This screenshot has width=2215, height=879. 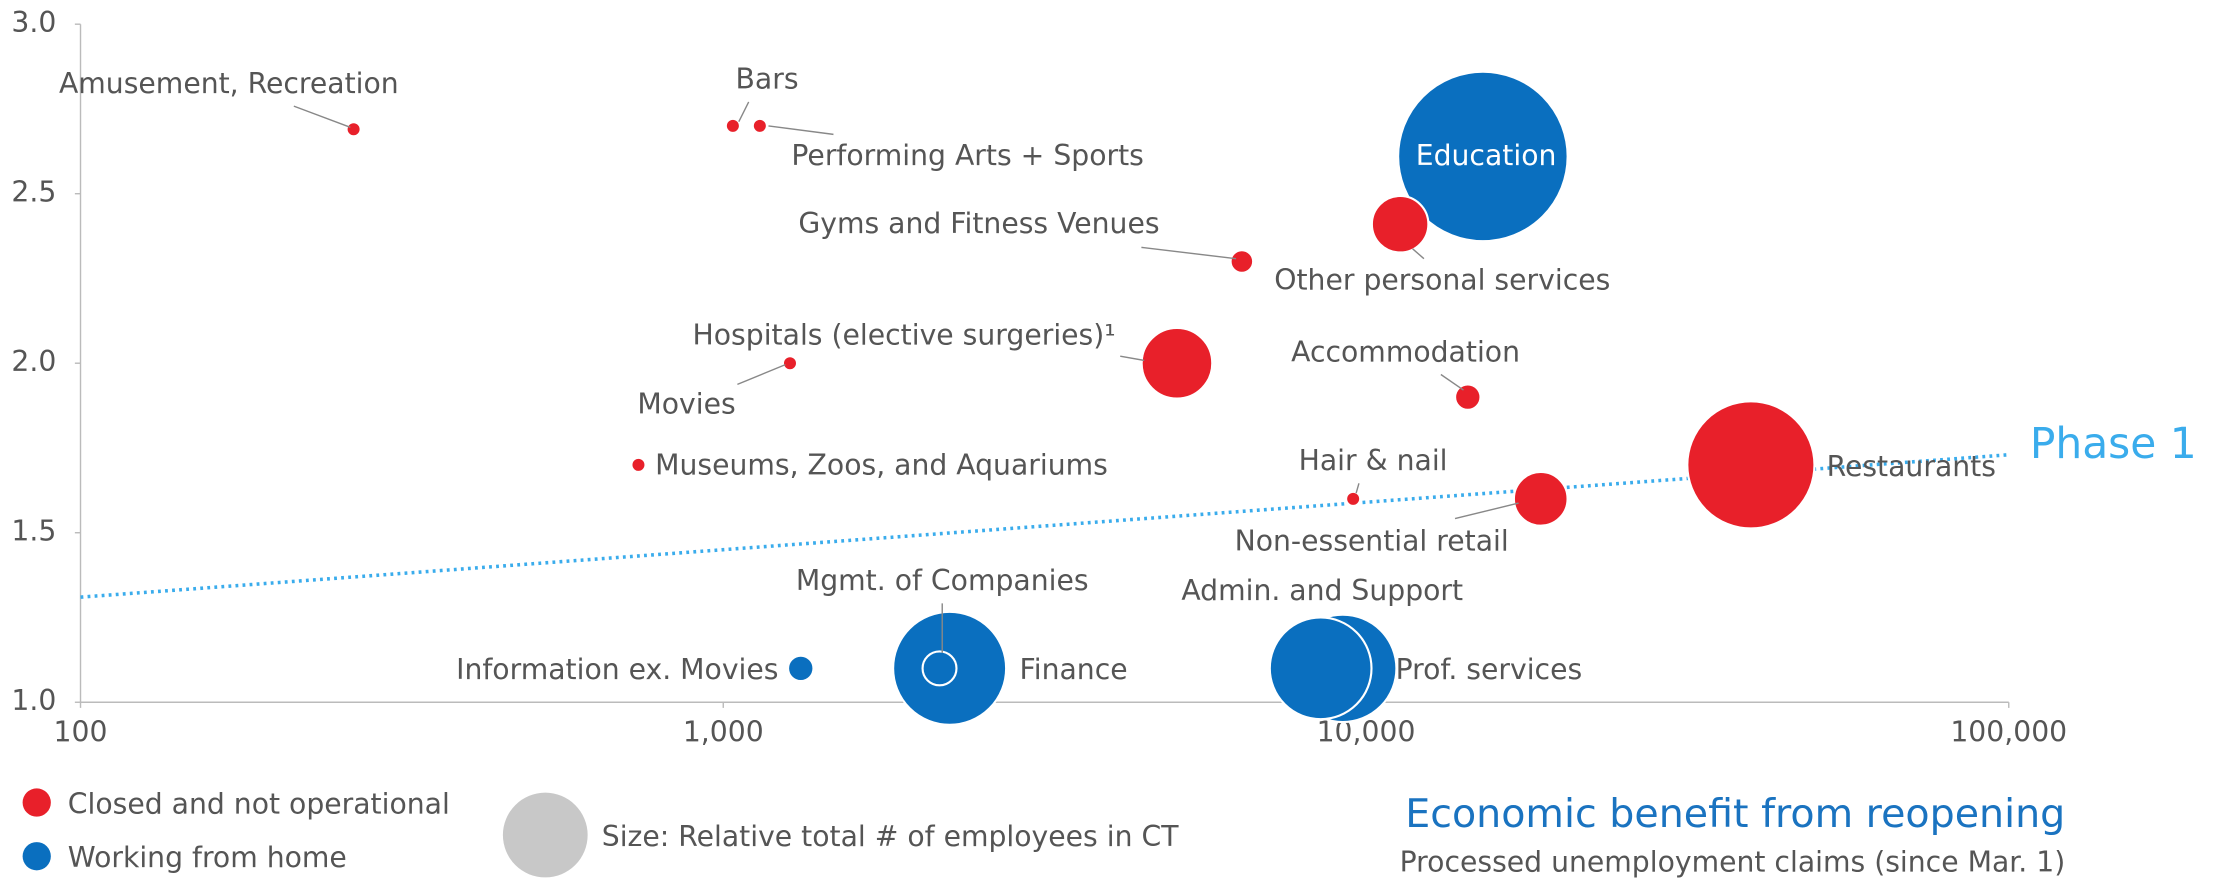 I want to click on legend-label: Working from home, so click(x=207, y=857).